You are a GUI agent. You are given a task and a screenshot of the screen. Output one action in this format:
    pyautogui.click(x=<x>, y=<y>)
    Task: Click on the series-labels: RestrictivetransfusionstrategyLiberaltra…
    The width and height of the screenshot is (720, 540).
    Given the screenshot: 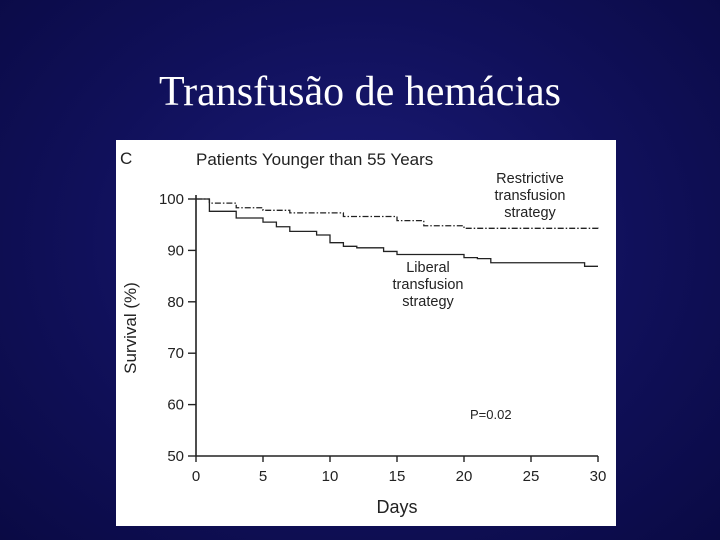 What is the action you would take?
    pyautogui.click(x=479, y=240)
    